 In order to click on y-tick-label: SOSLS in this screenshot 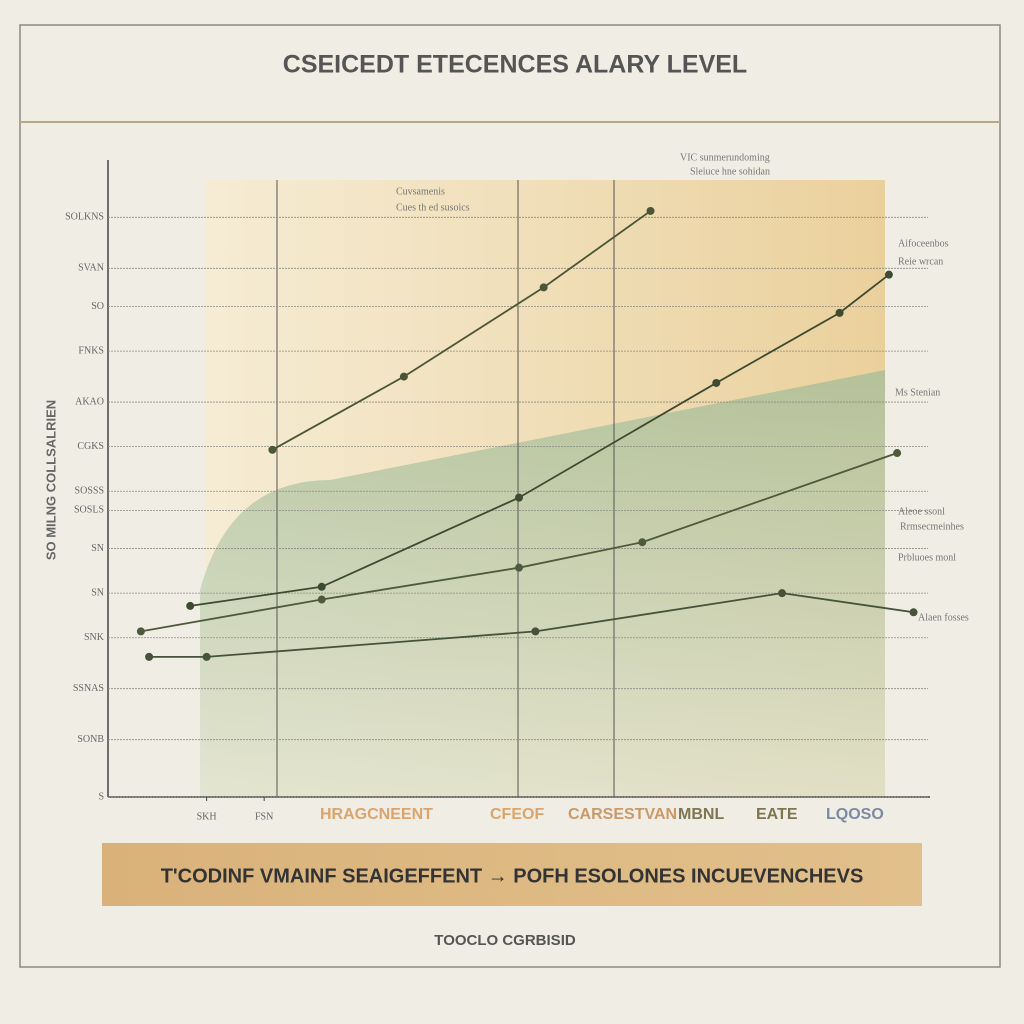, I will do `click(89, 510)`.